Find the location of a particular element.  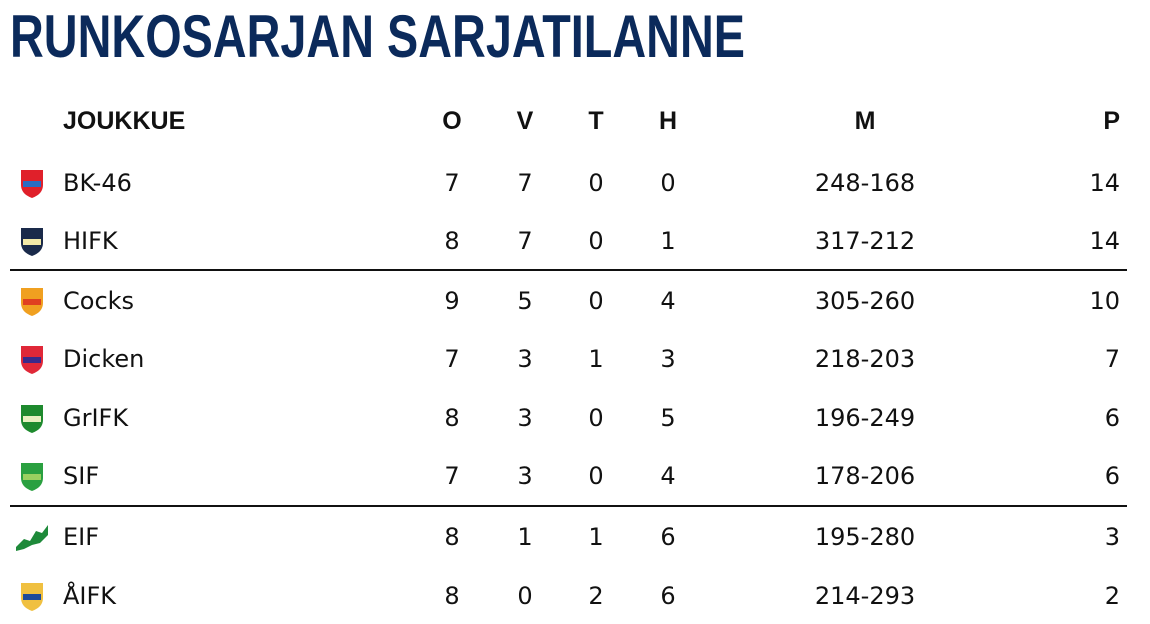

points: 2 is located at coordinates (1112, 596).